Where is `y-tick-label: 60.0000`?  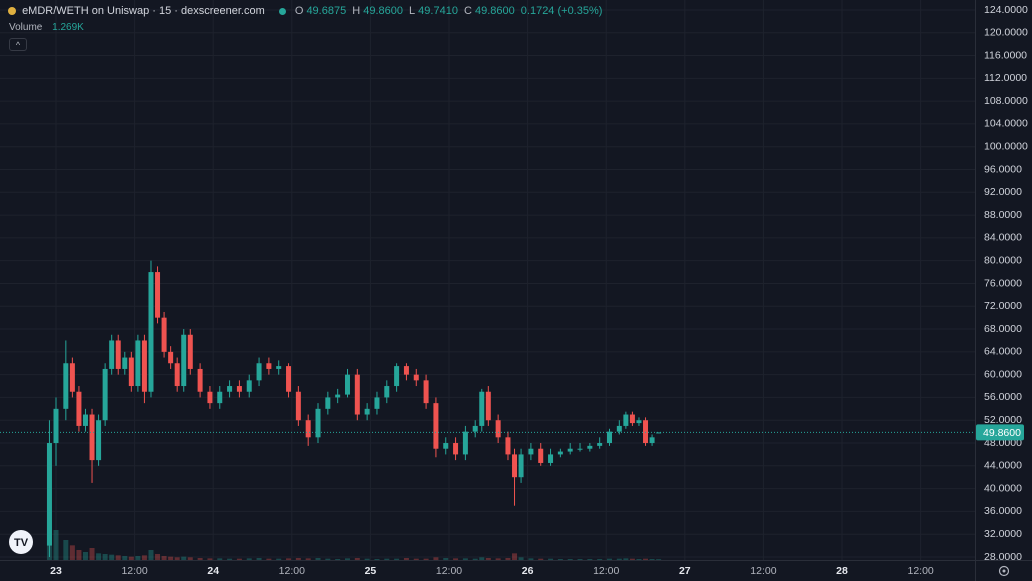 y-tick-label: 60.0000 is located at coordinates (1003, 374).